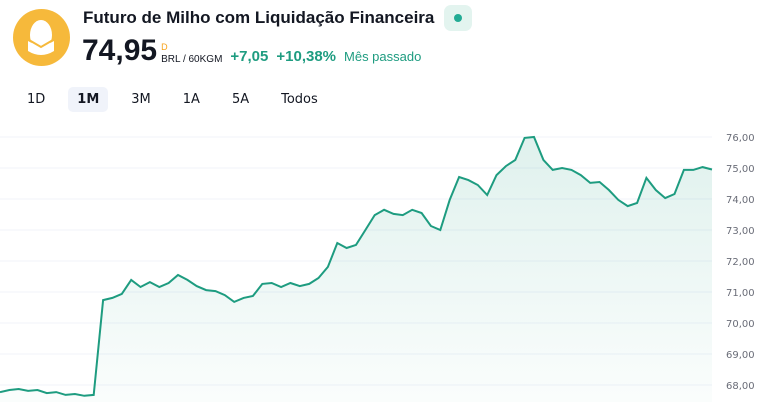 The image size is (761, 402). Describe the element at coordinates (88, 99) in the screenshot. I see `tab-1m: 1M` at that location.